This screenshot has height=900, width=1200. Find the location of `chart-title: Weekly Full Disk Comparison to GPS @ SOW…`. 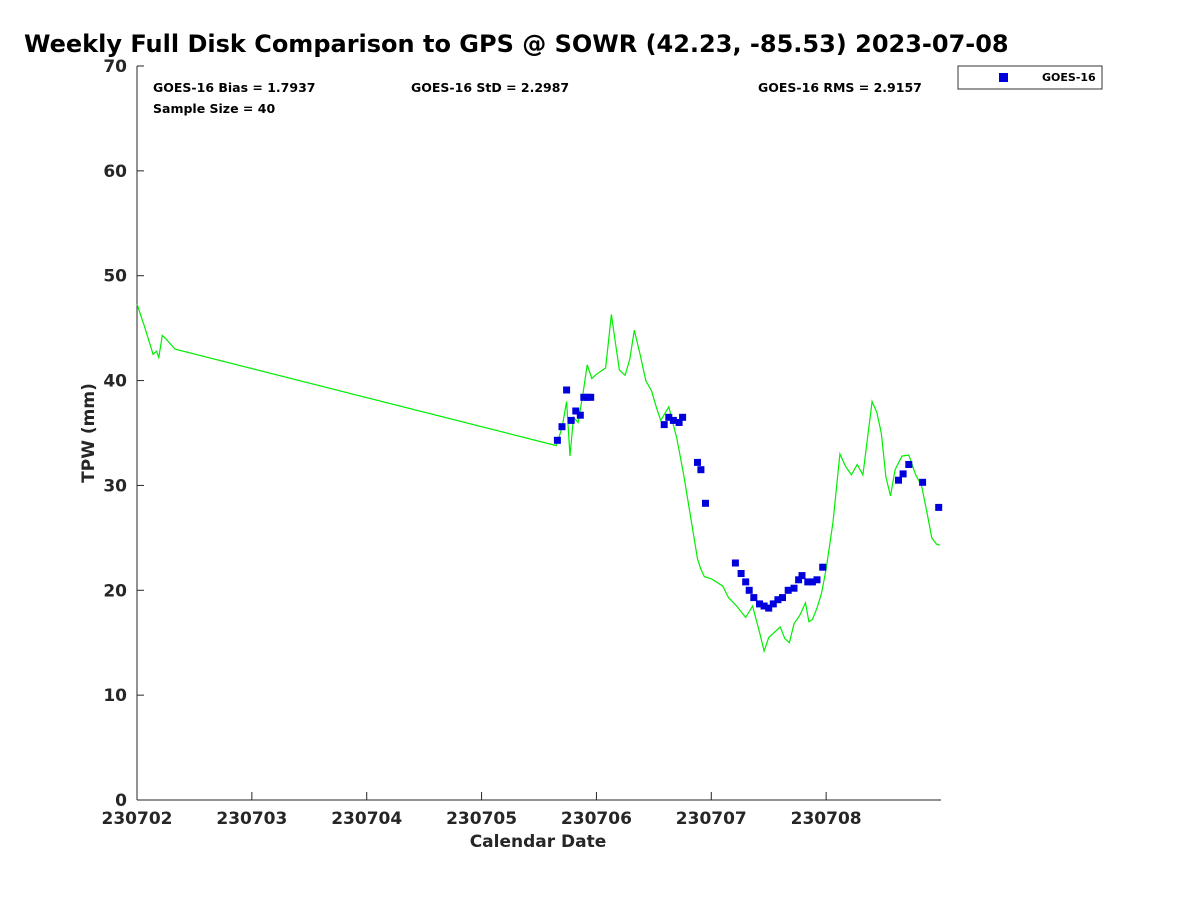

chart-title: Weekly Full Disk Comparison to GPS @ SOW… is located at coordinates (516, 44).